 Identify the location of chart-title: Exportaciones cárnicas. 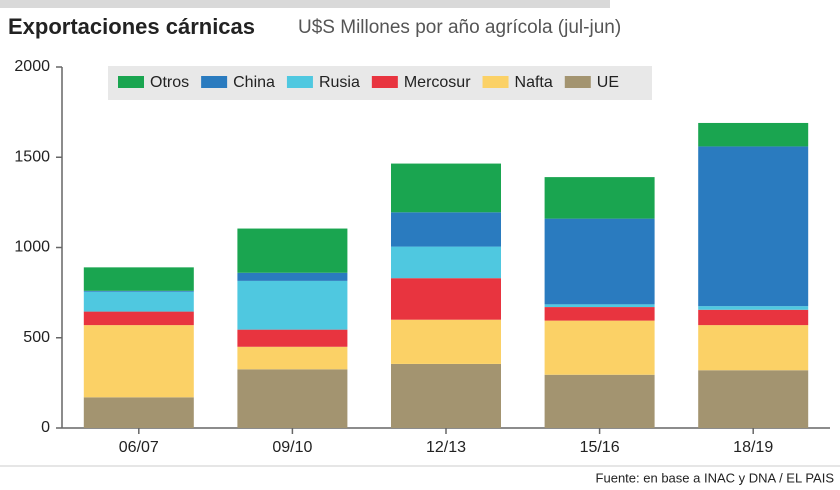
(131, 26).